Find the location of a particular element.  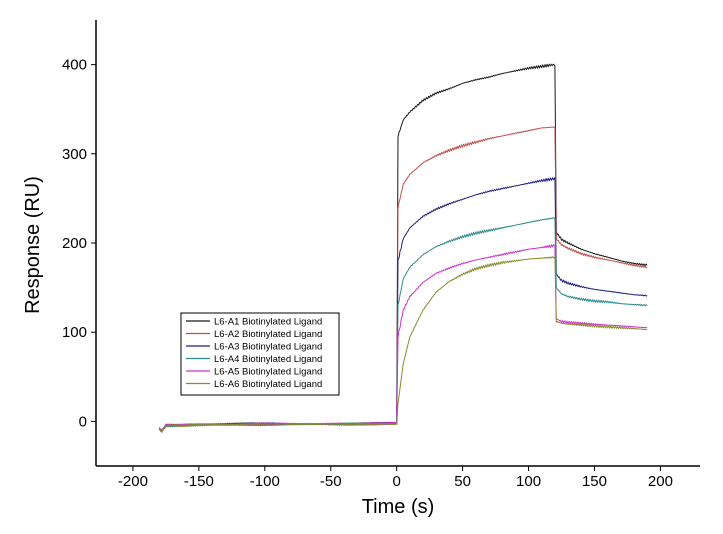

y-tick-label: 200 is located at coordinates (74, 243).